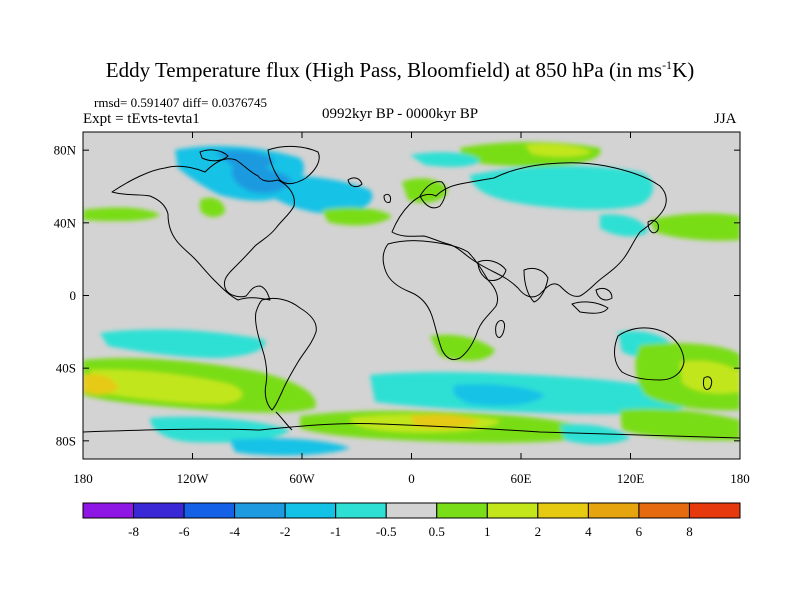  What do you see at coordinates (521, 478) in the screenshot?
I see `lon-tick-label: 60E` at bounding box center [521, 478].